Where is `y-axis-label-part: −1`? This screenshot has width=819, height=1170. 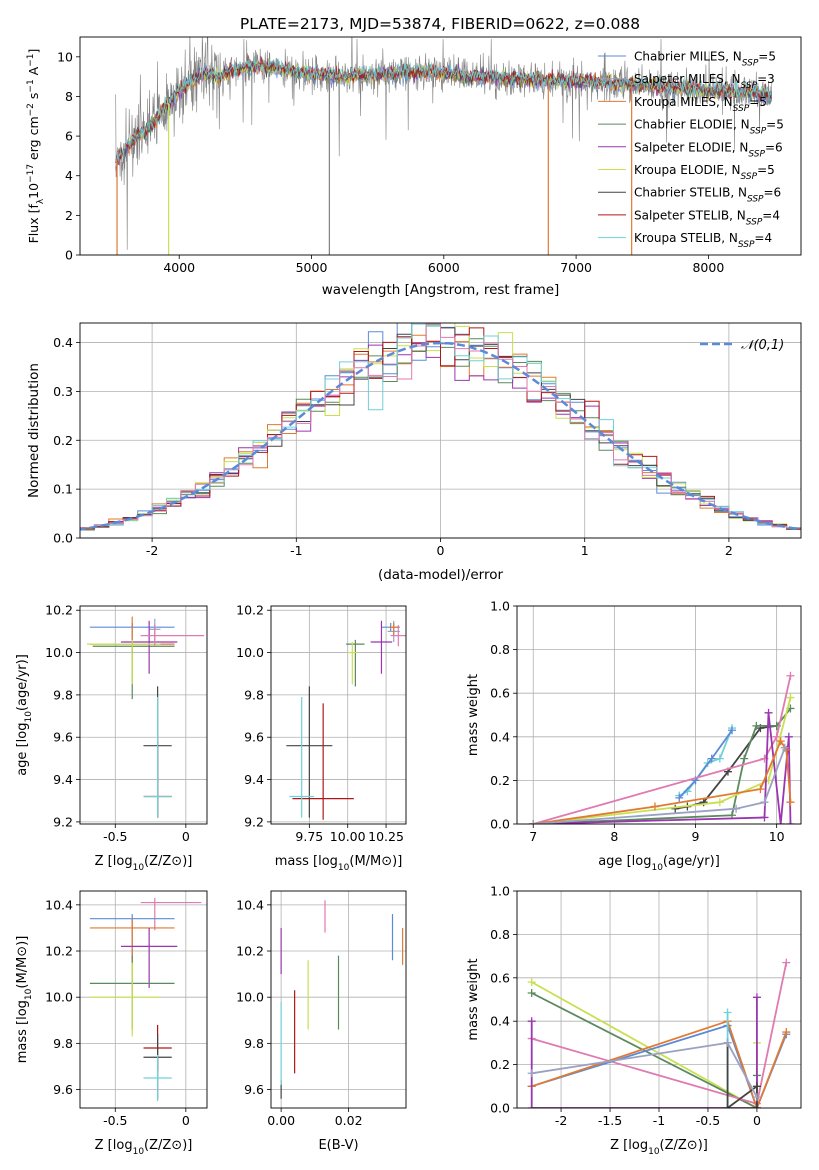 y-axis-label-part: −1 is located at coordinates (31, 85).